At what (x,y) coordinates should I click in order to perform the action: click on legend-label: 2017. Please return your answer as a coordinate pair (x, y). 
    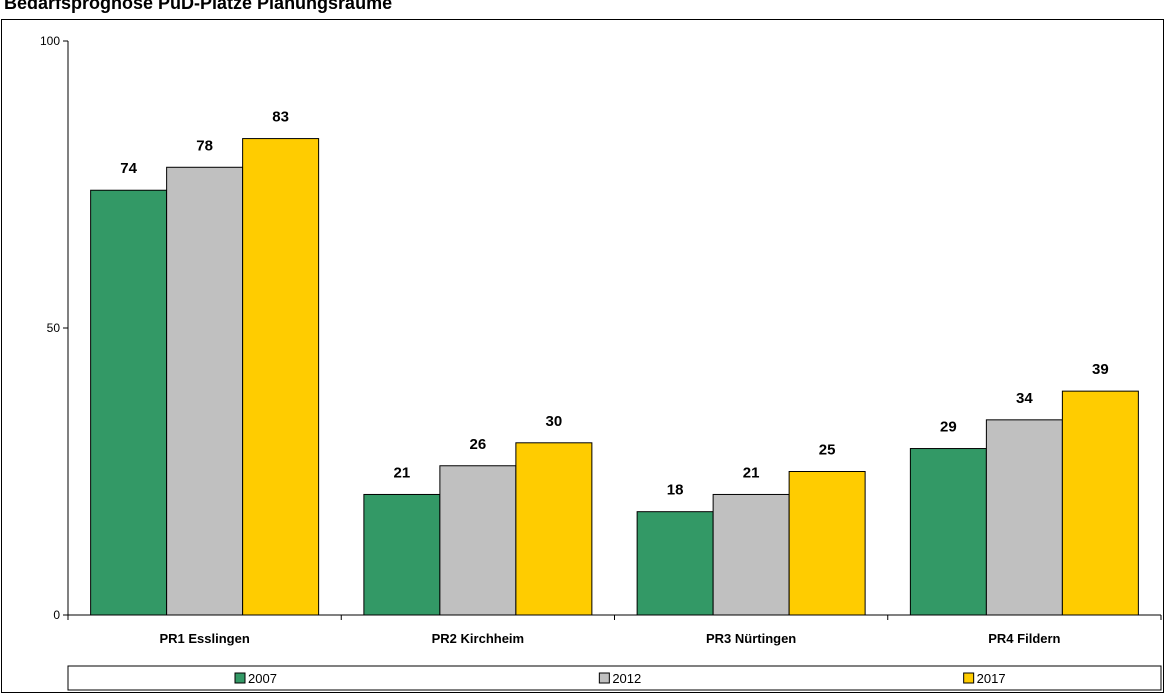
    Looking at the image, I should click on (991, 678).